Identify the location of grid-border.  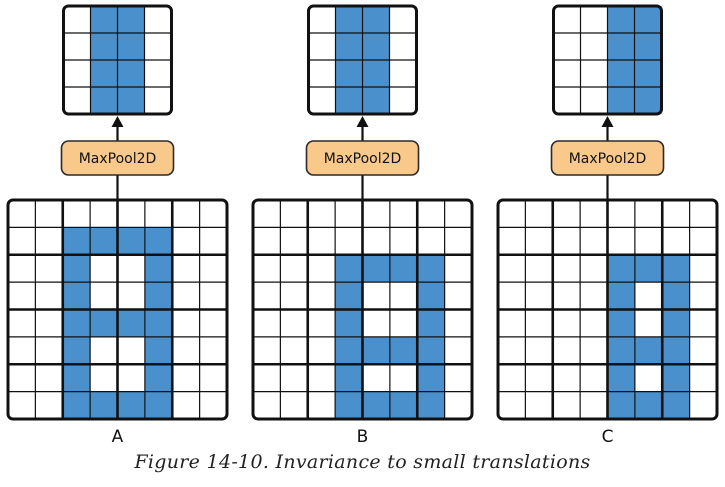
(362, 309).